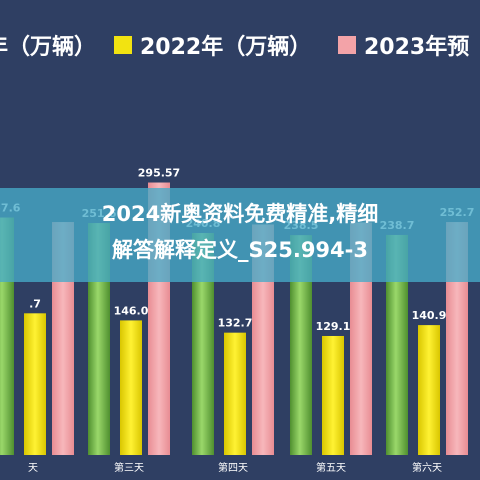 The image size is (480, 480). Describe the element at coordinates (240, 250) in the screenshot. I see `overlay-line-2: 解答解释定义_S25.994-3` at that location.